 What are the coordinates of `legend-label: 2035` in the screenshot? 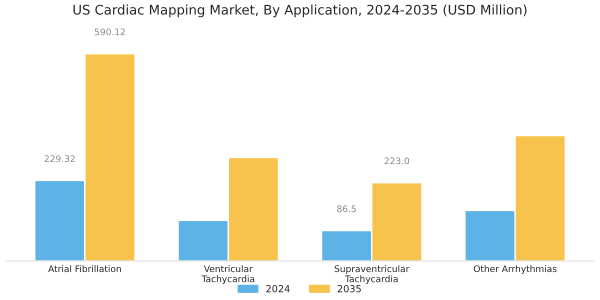 It's located at (349, 288).